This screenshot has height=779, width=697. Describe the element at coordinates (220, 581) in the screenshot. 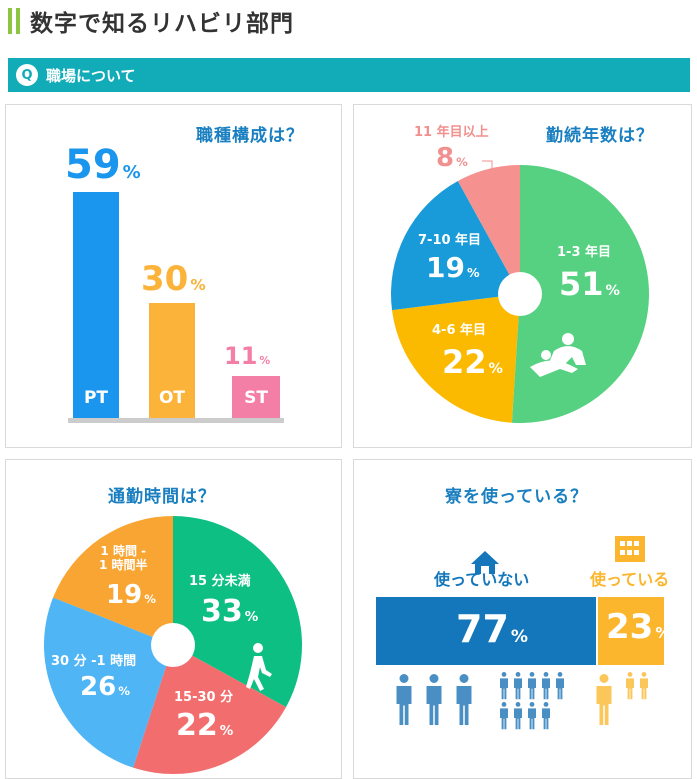

I see `pie-slice-label: 15 分未満` at that location.